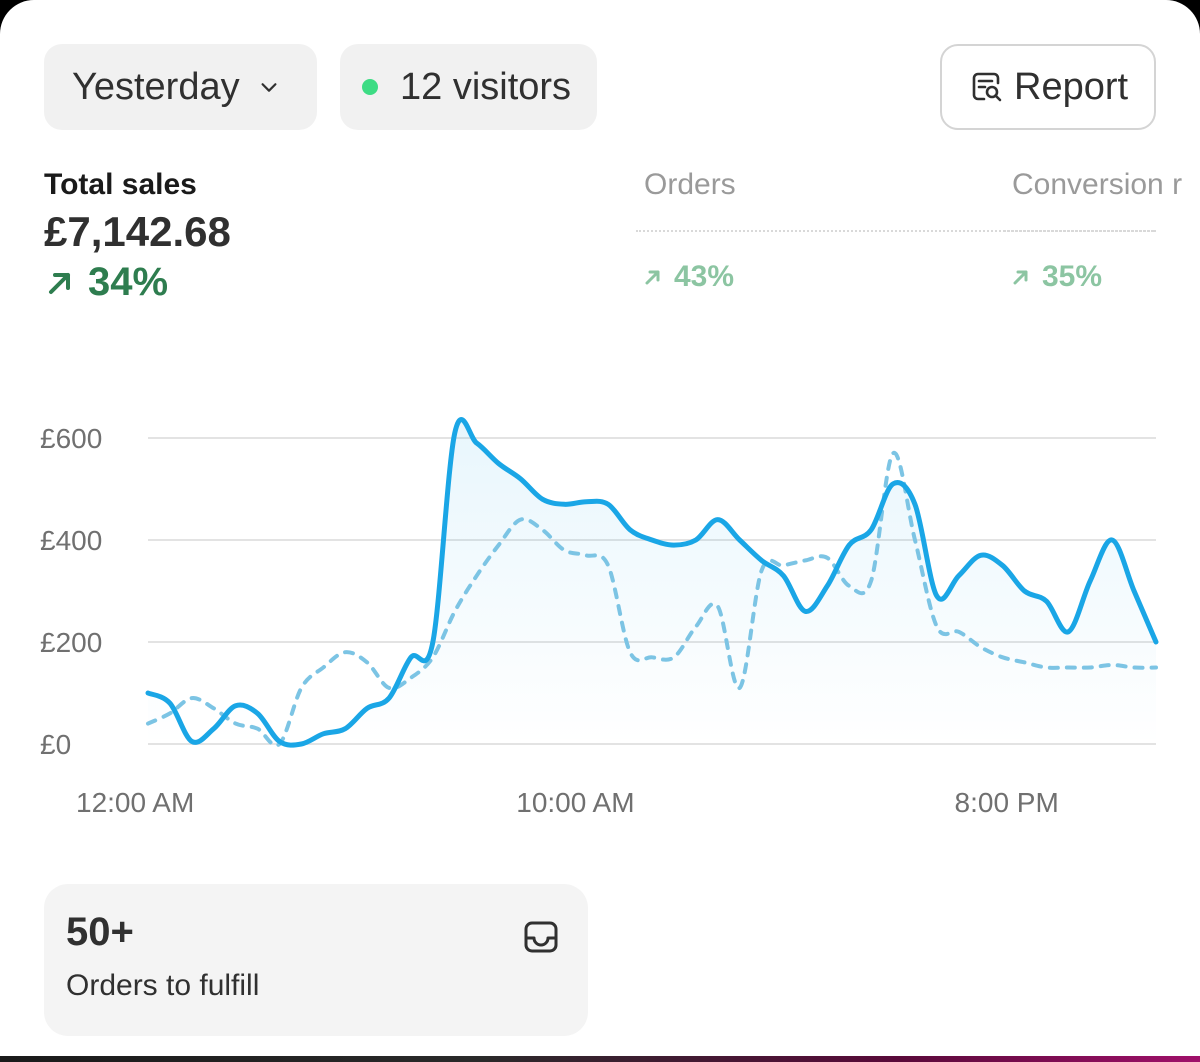  I want to click on metric-change: 34%, so click(137, 282).